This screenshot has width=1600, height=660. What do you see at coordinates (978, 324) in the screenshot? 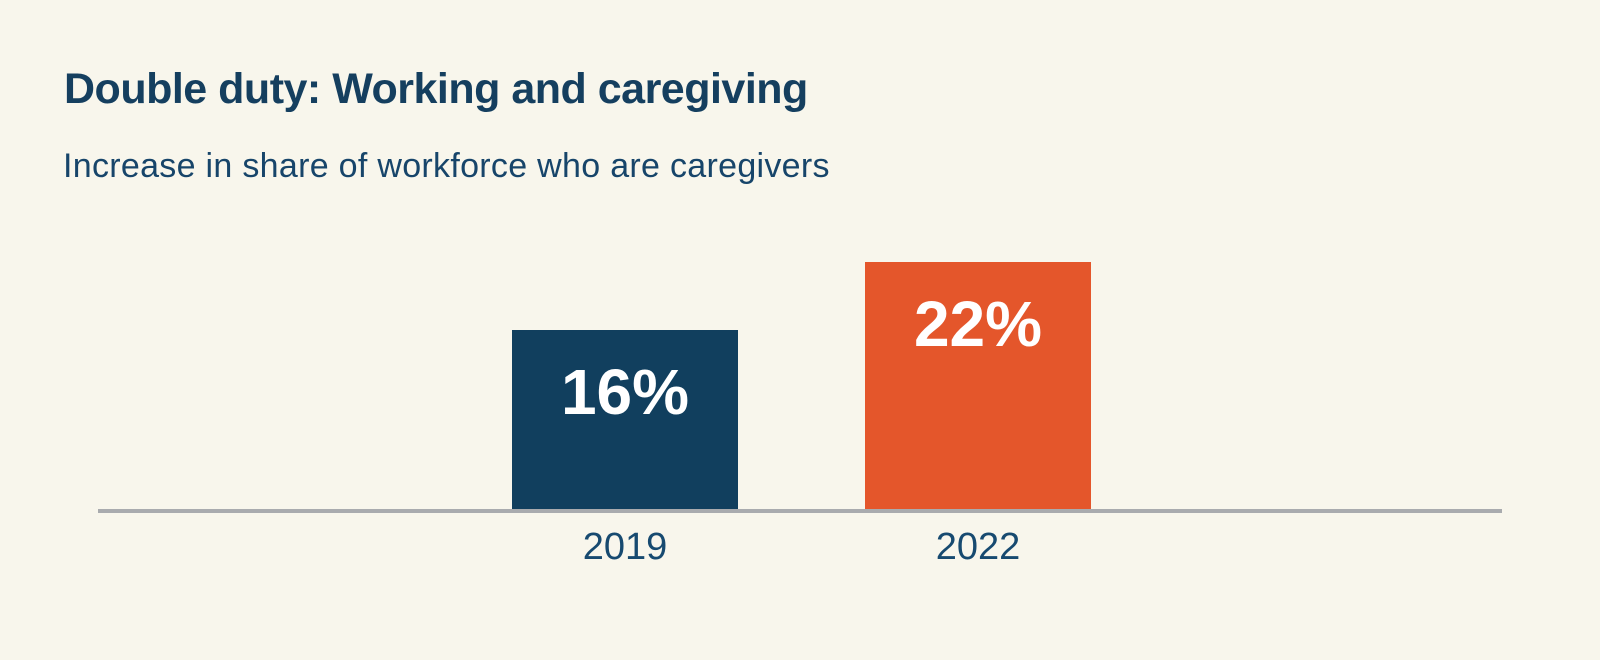
I see `bar-value-2022: 22%` at bounding box center [978, 324].